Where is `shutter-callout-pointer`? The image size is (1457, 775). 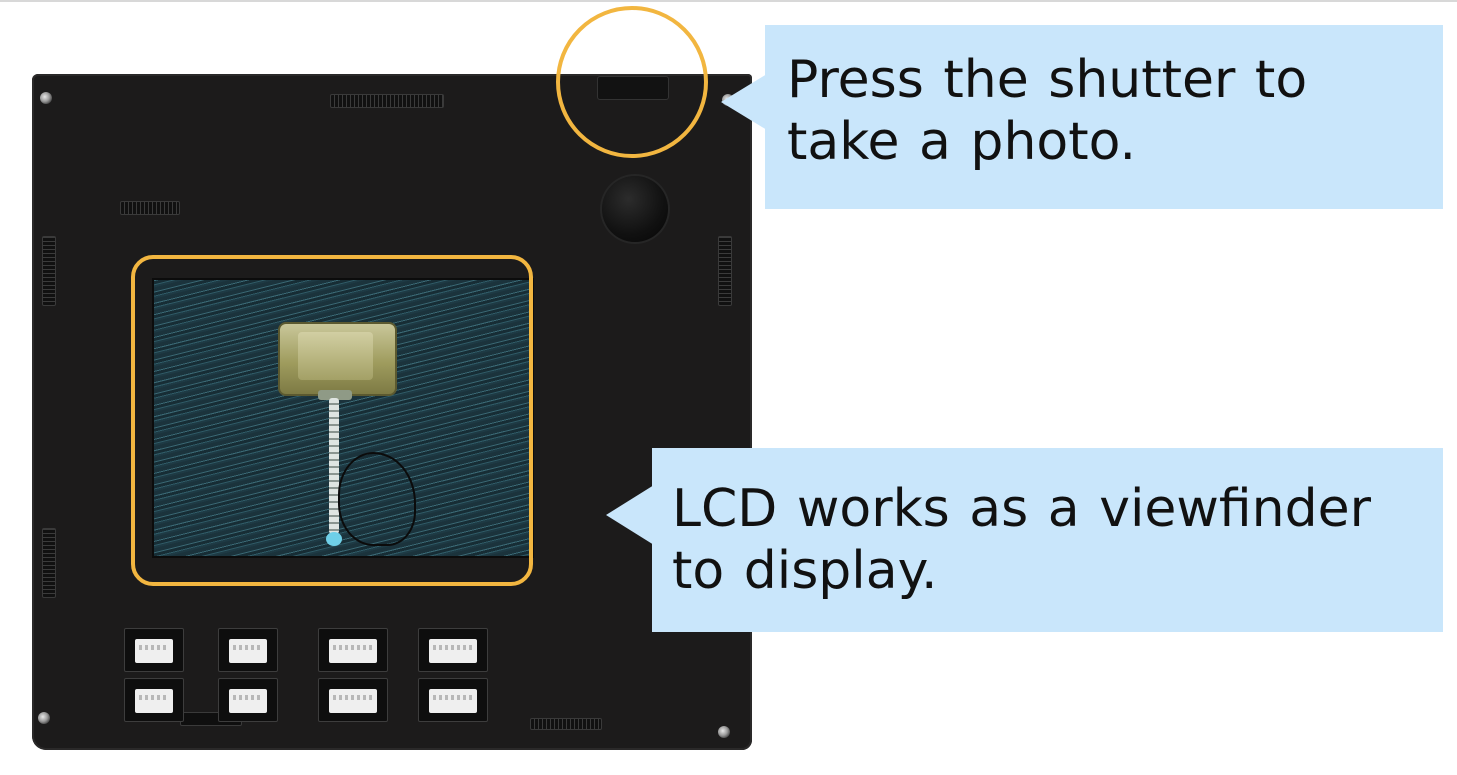 shutter-callout-pointer is located at coordinates (744, 102).